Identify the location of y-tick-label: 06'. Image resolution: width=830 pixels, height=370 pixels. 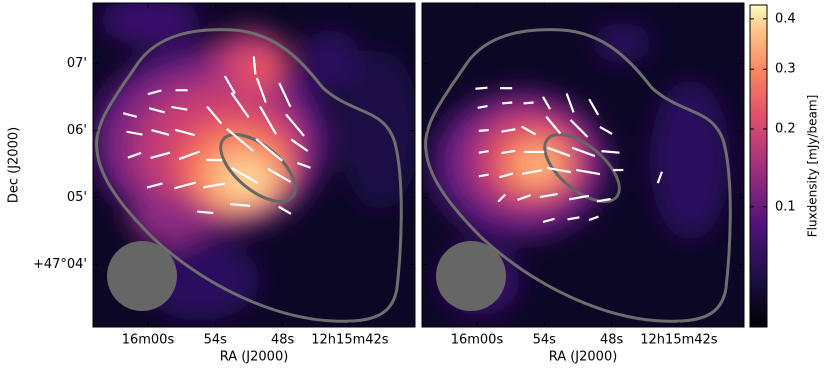
(77, 130).